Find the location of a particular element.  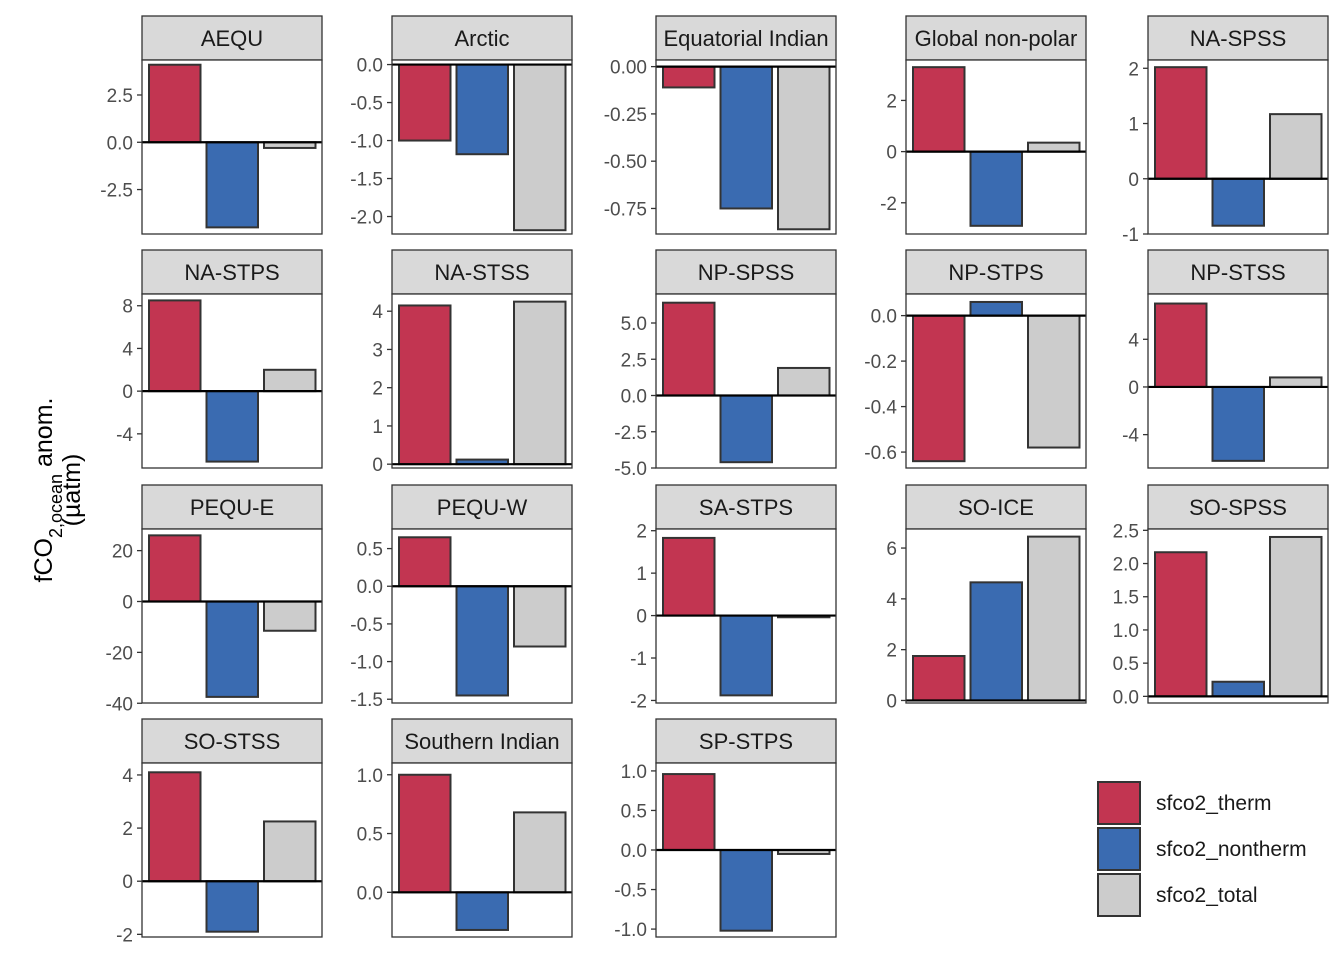

legend: sfco2_therm sfco2_nontherm sfco2_total is located at coordinates (1202, 849).